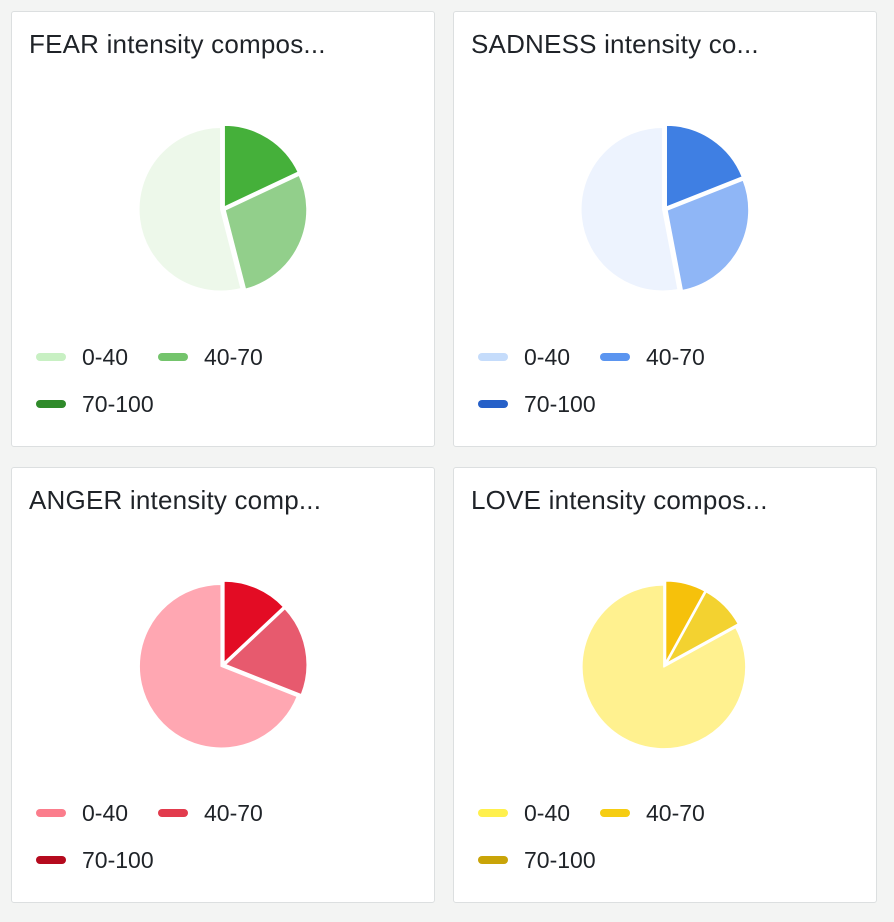  I want to click on anger-pie-chart, so click(223, 664).